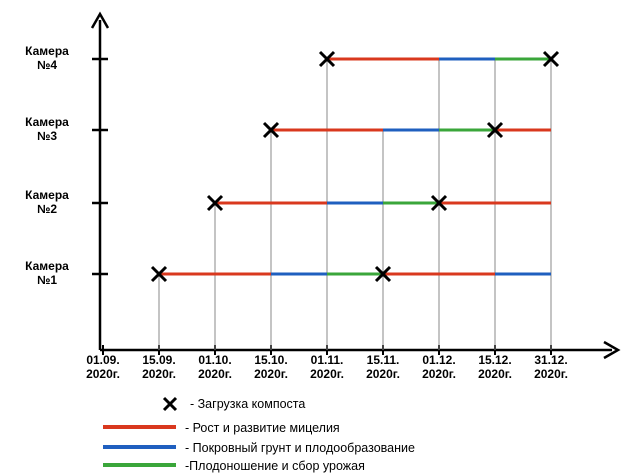 The height and width of the screenshot is (475, 622). What do you see at coordinates (439, 367) in the screenshot?
I see `x-tick-label: 01.12. 2020г.` at bounding box center [439, 367].